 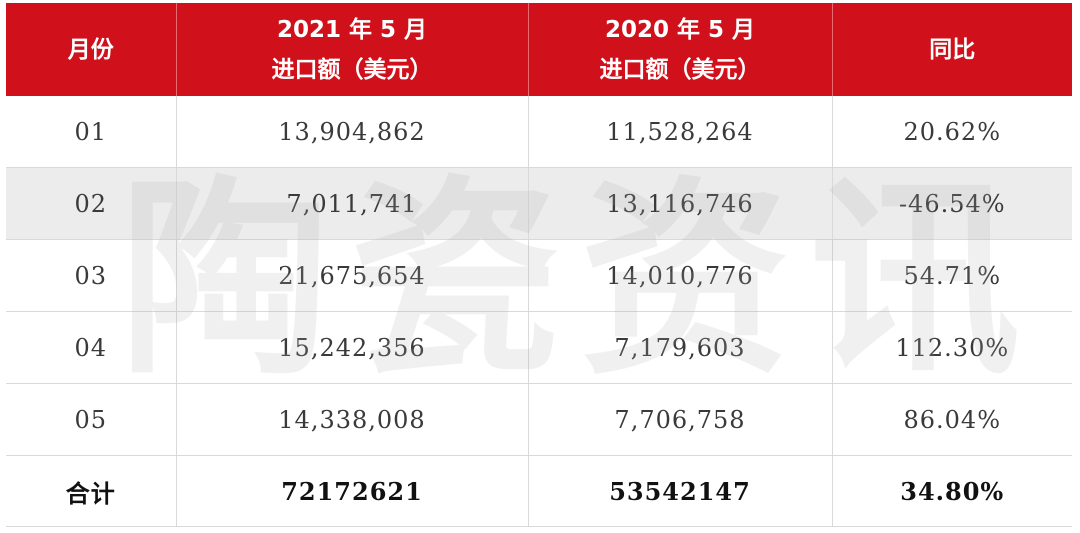 I want to click on cell-2020: 11,528,264, so click(x=680, y=132).